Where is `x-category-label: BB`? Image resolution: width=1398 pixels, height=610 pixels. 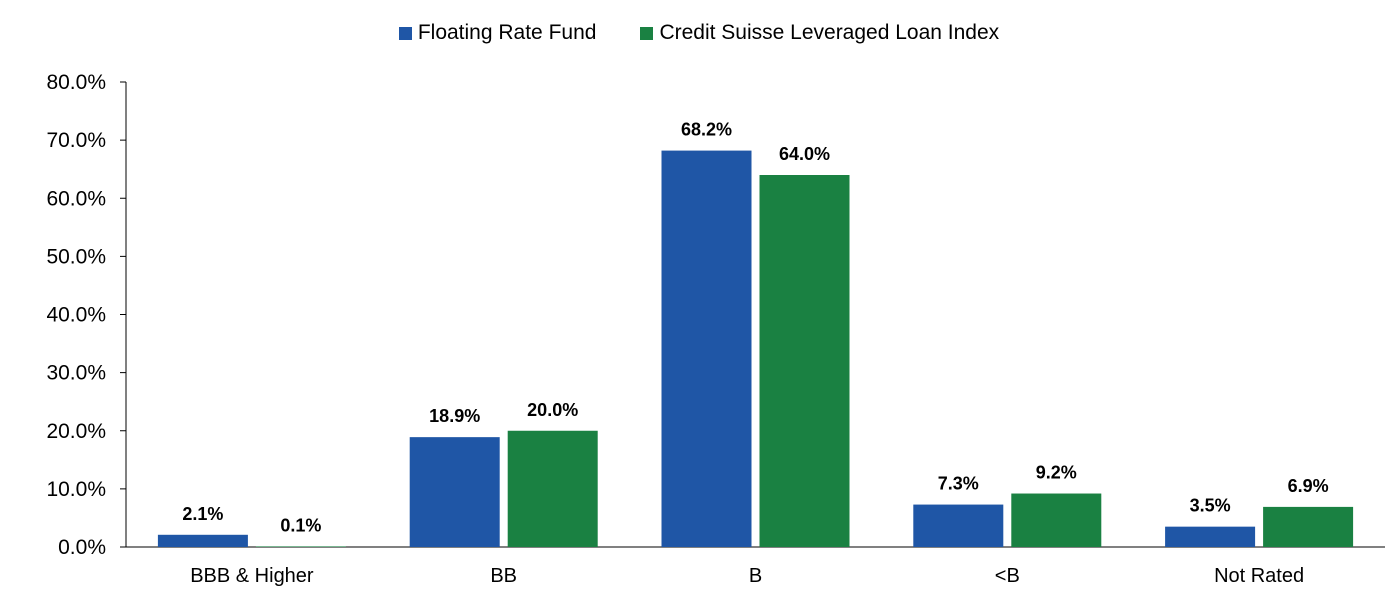
x-category-label: BB is located at coordinates (503, 576).